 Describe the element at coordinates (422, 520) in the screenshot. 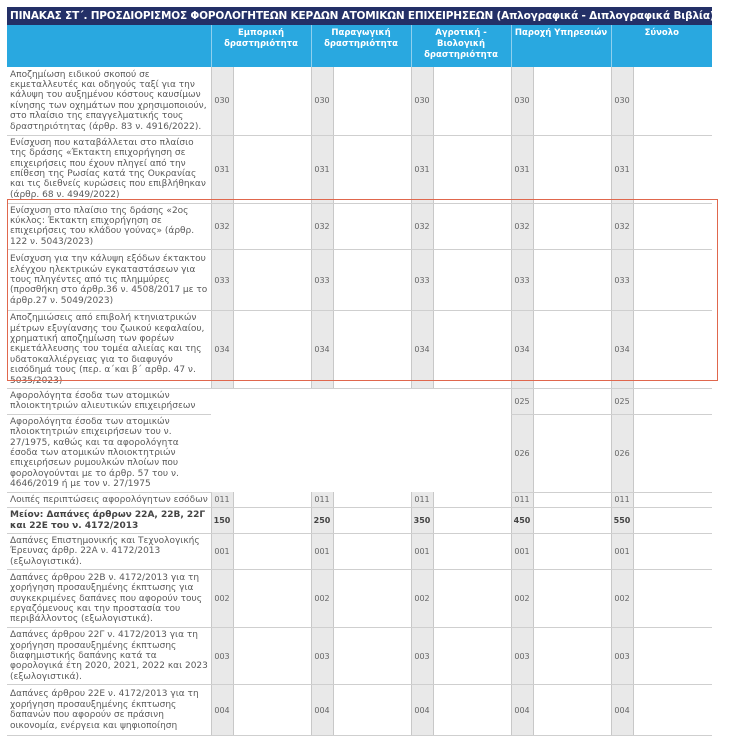

I see `field-code: 350` at that location.